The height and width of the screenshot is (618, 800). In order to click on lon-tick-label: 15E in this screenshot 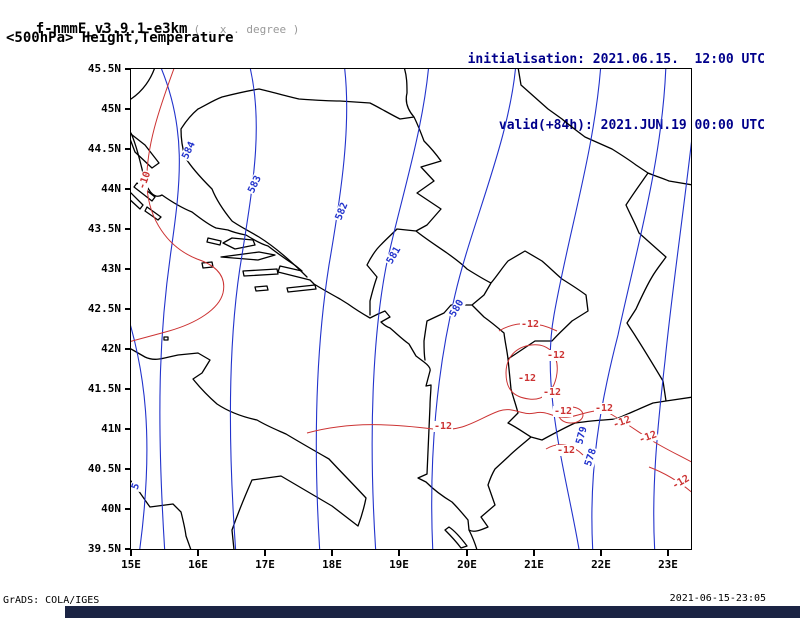, I will do `click(131, 564)`.